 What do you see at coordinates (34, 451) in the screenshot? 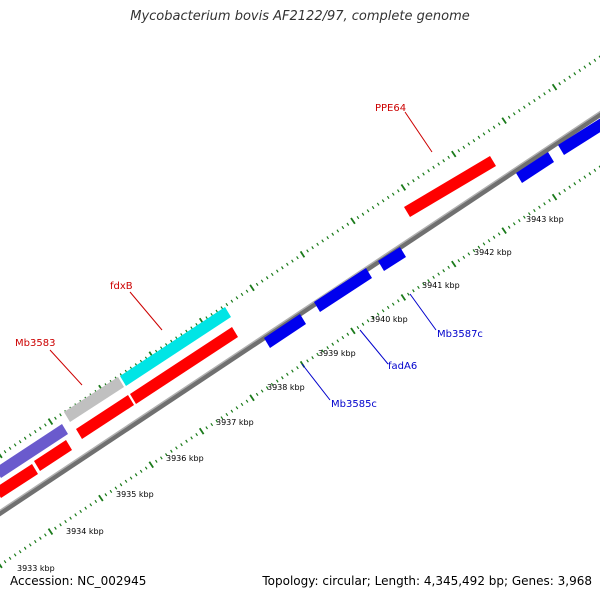
I see `feature-slate` at bounding box center [34, 451].